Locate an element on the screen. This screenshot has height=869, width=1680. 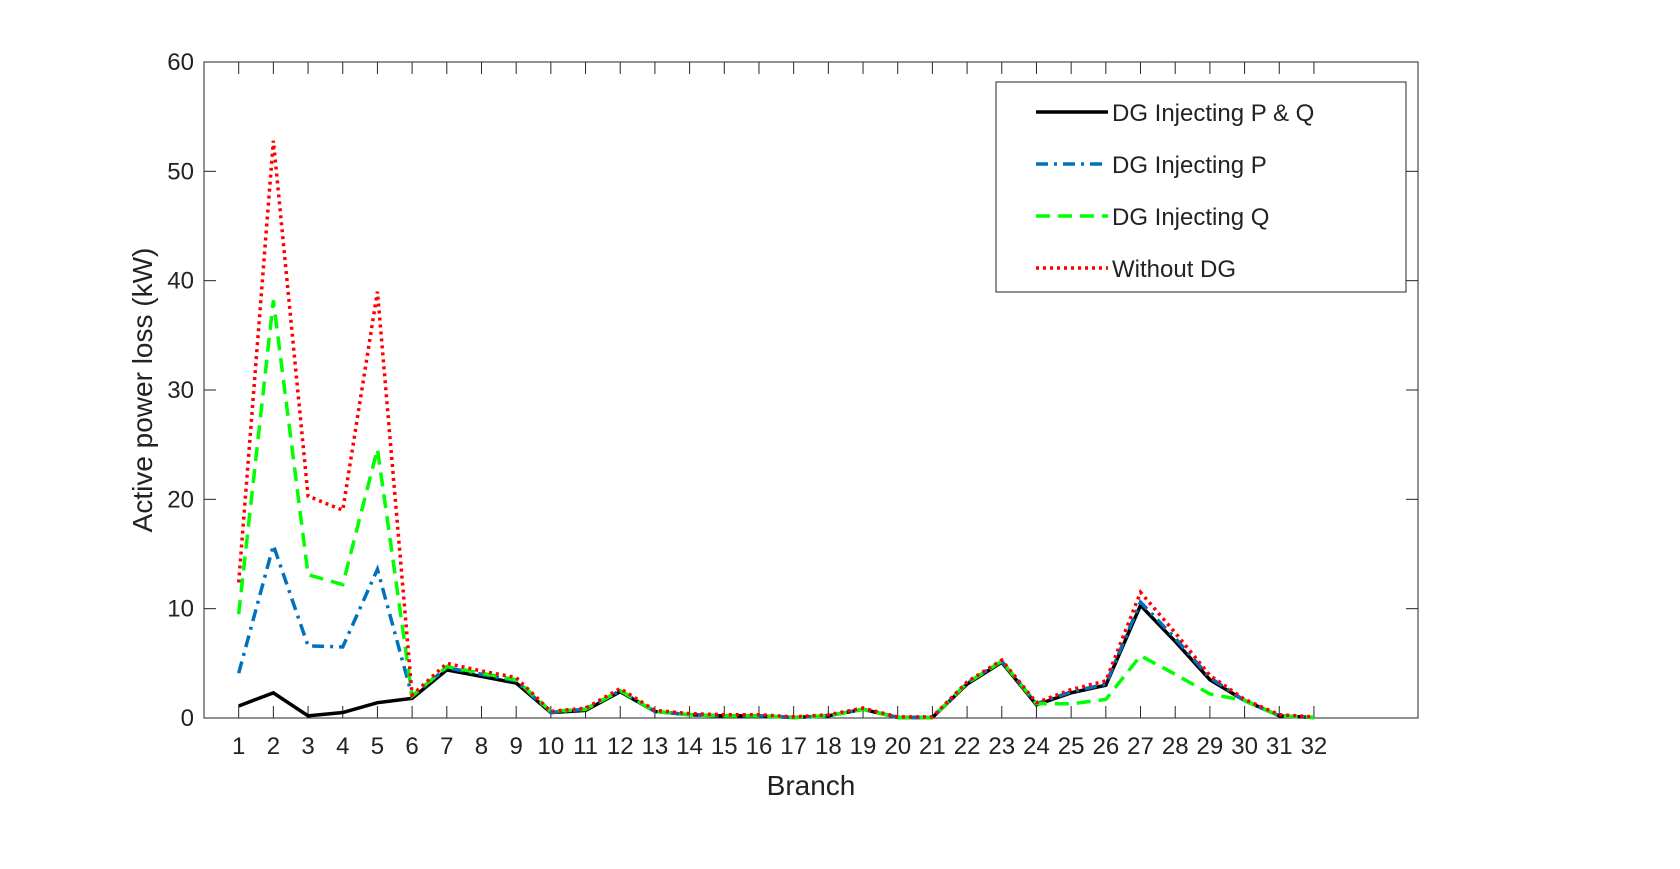
x-tick-label: 10 is located at coordinates (551, 746).